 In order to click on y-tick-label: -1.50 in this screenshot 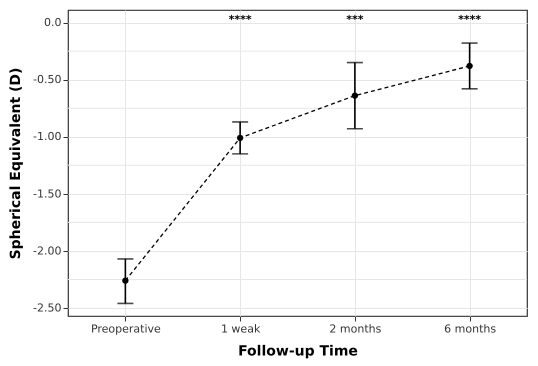, I will do `click(47, 193)`.